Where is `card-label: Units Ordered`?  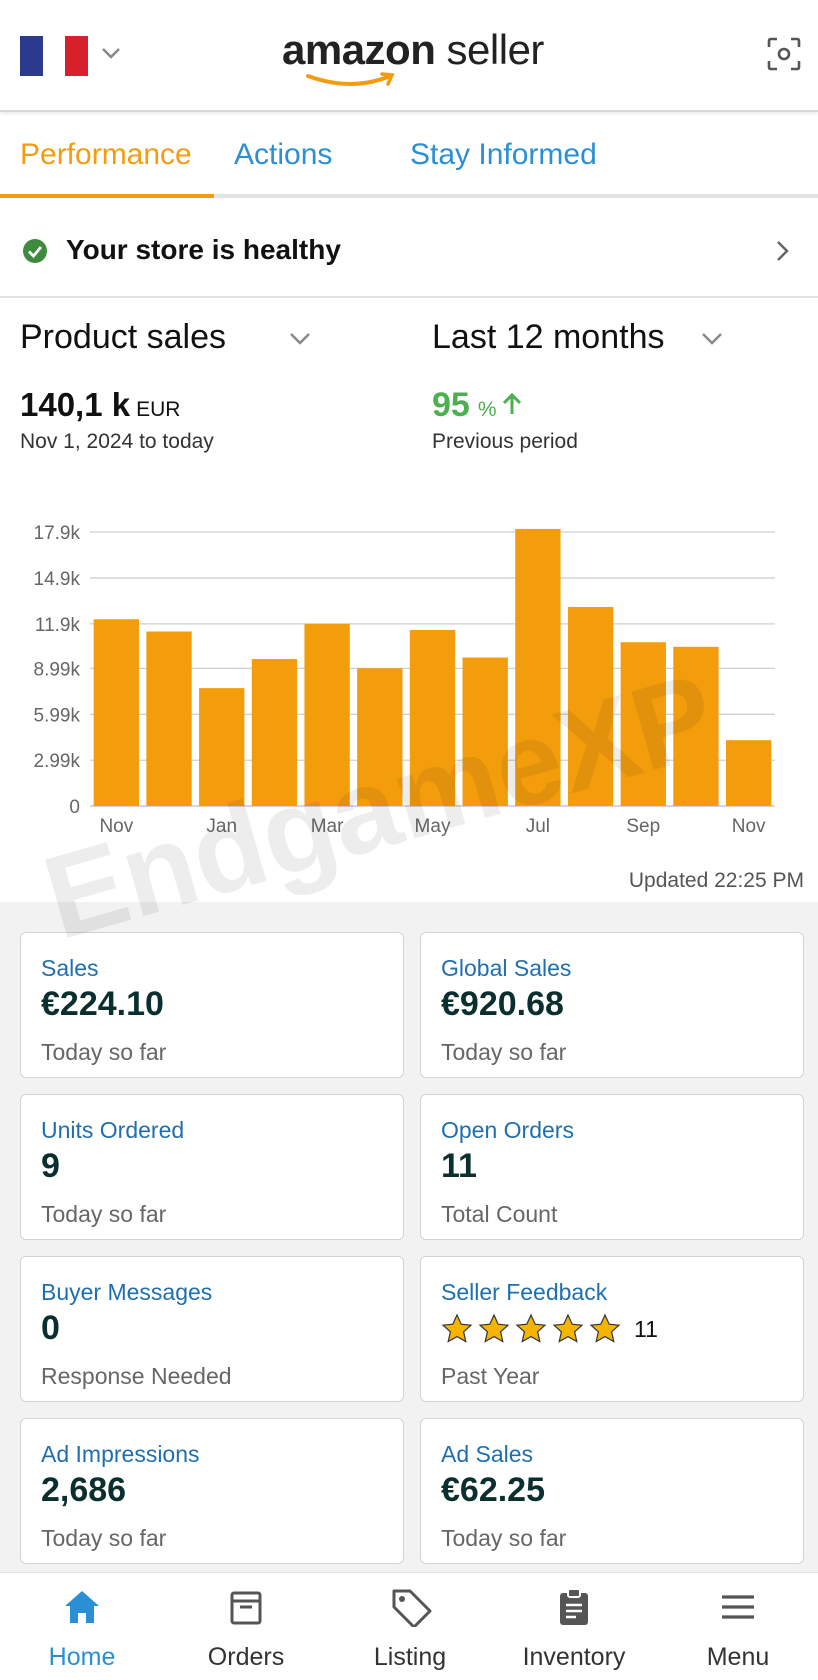 card-label: Units Ordered is located at coordinates (113, 1130).